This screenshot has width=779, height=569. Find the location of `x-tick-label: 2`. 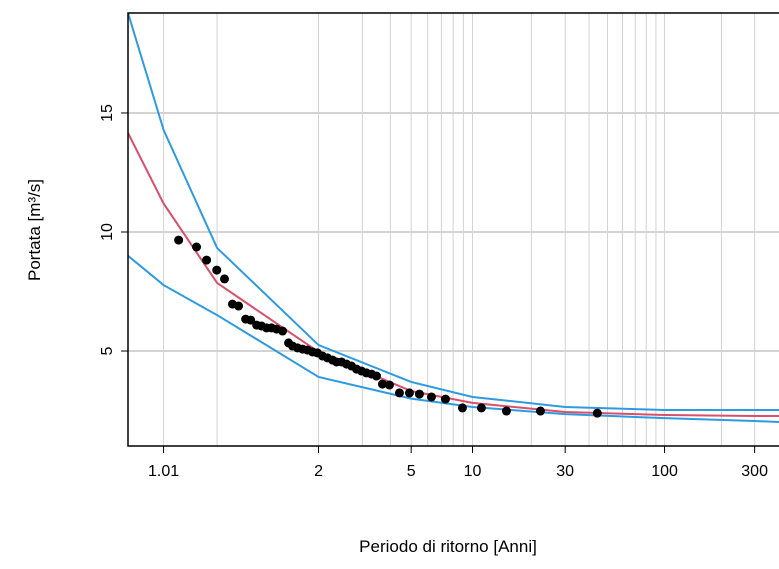

x-tick-label: 2 is located at coordinates (318, 471).